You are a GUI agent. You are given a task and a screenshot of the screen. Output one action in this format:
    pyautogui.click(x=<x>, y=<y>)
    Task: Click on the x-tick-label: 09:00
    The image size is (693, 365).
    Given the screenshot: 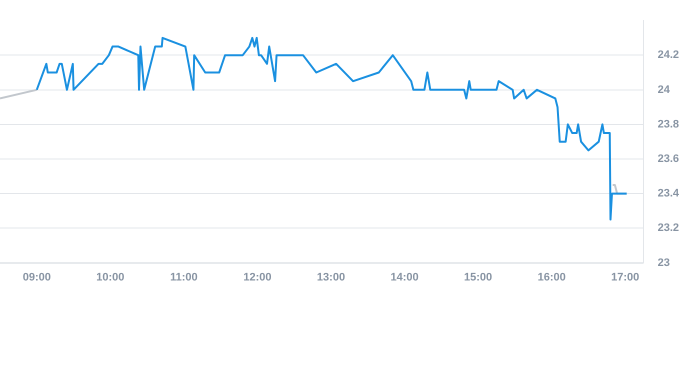 What is the action you would take?
    pyautogui.click(x=36, y=277)
    